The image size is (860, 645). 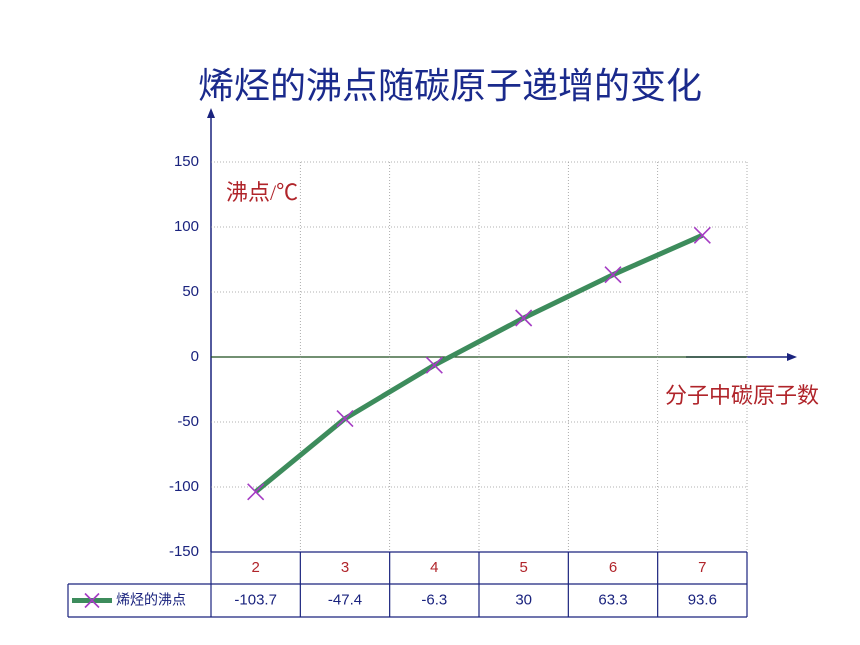 What do you see at coordinates (190, 291) in the screenshot?
I see `y-tick-label: 50` at bounding box center [190, 291].